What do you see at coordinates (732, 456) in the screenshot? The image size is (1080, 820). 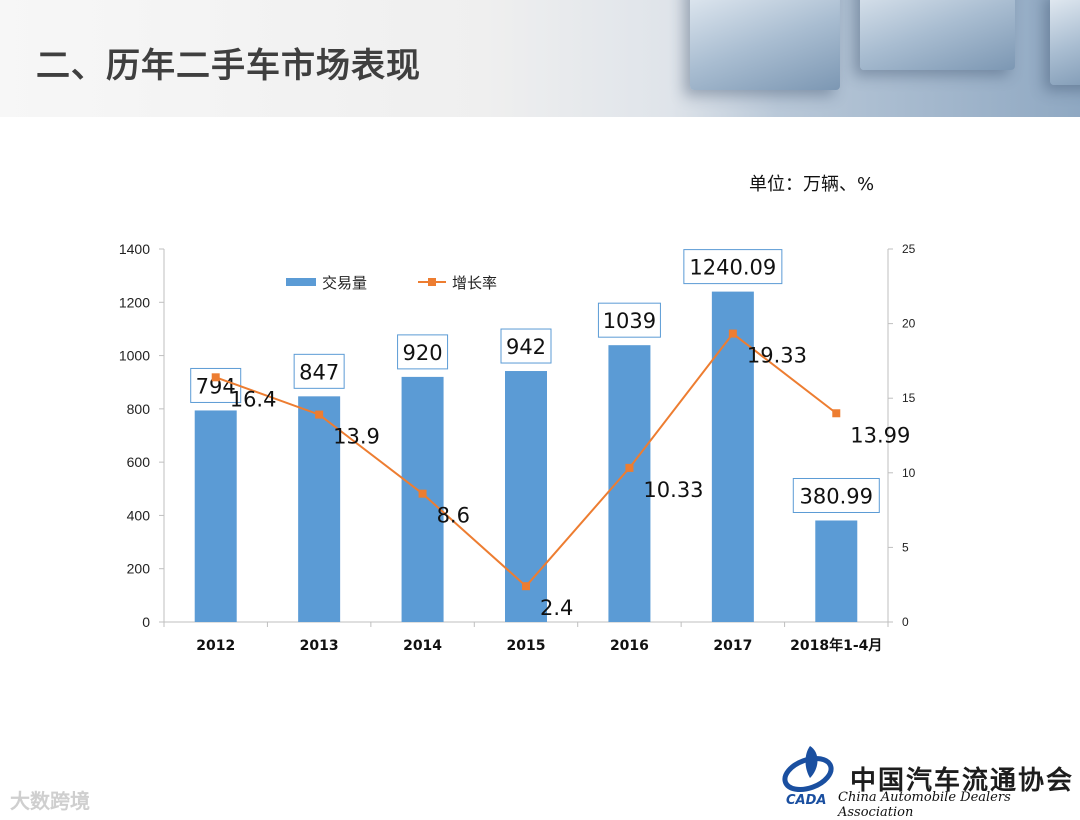 I see `bar-2017` at bounding box center [732, 456].